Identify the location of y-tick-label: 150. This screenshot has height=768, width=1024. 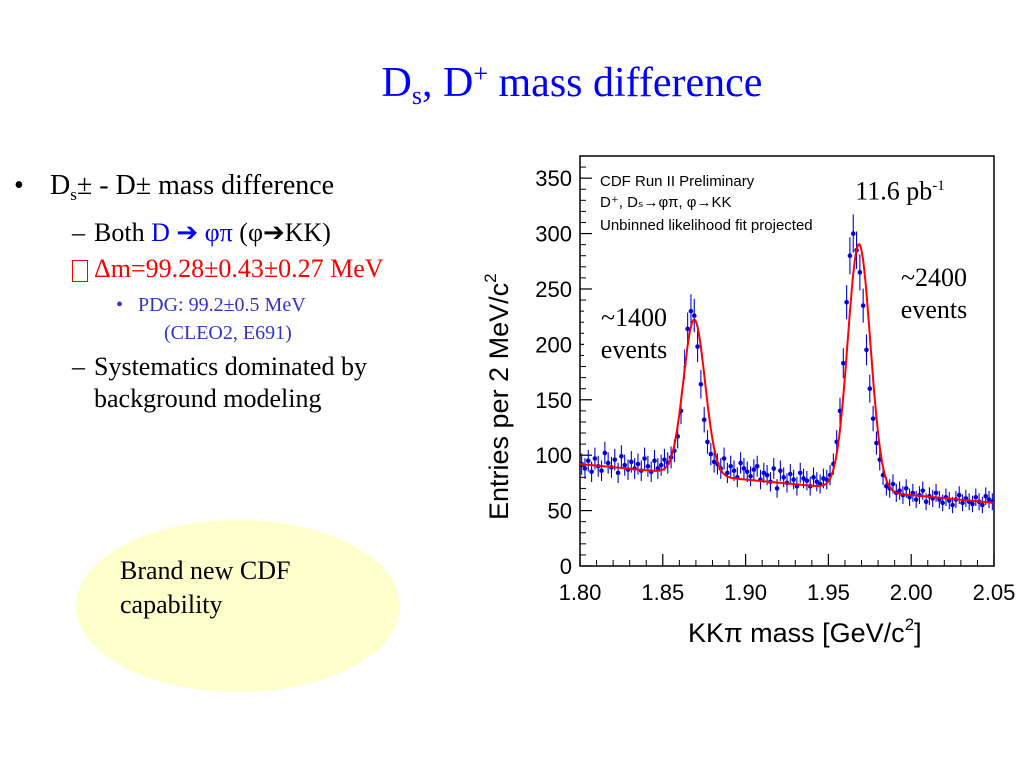
(553, 400).